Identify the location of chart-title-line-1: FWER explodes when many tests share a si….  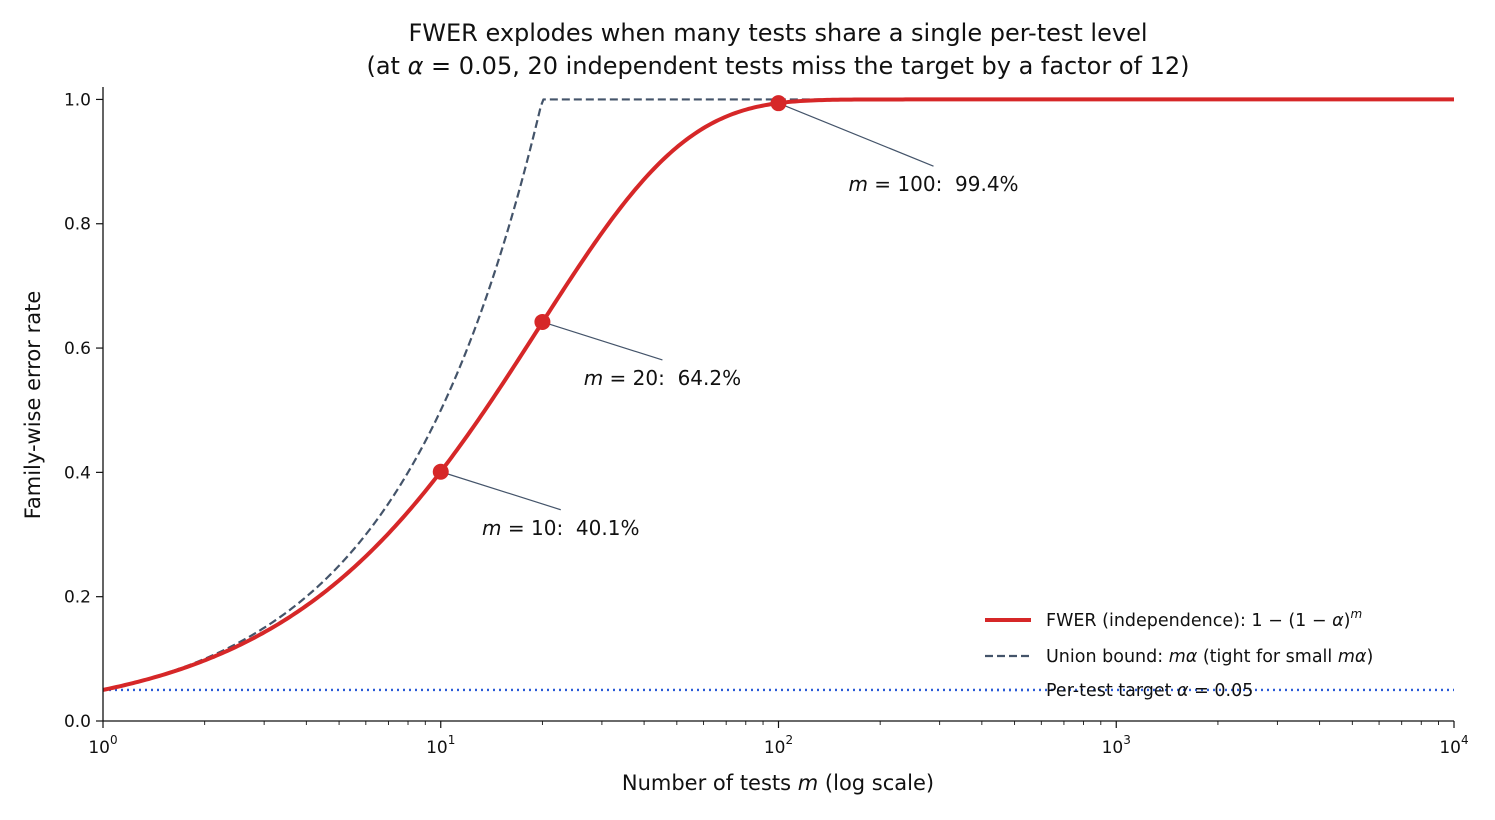
(777, 33).